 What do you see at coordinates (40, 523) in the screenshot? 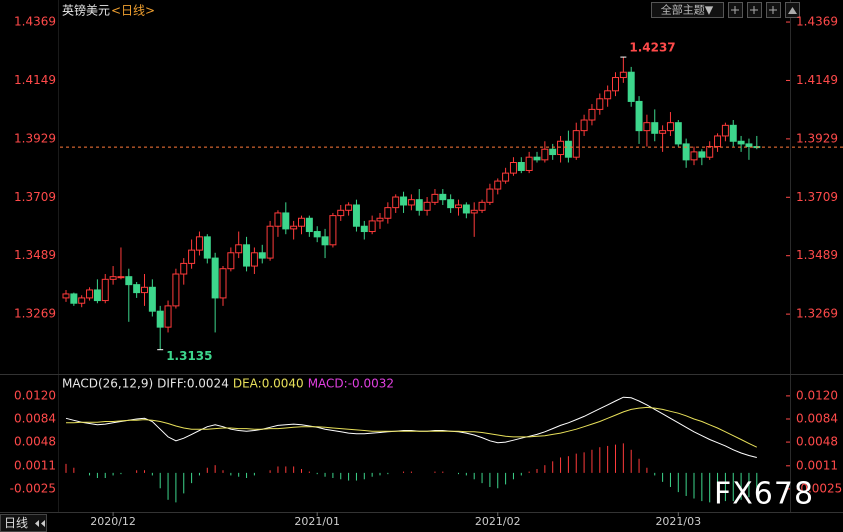
I see `period-arrows` at bounding box center [40, 523].